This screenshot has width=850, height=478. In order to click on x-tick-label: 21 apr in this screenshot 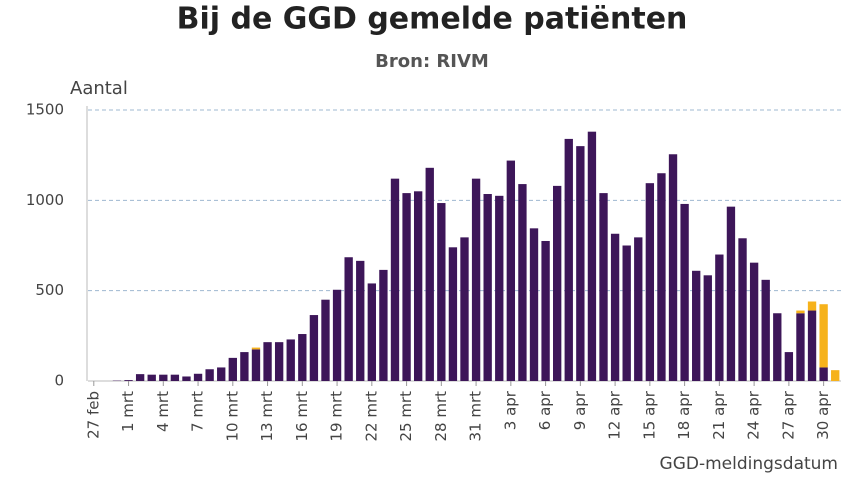, I will do `click(719, 415)`.